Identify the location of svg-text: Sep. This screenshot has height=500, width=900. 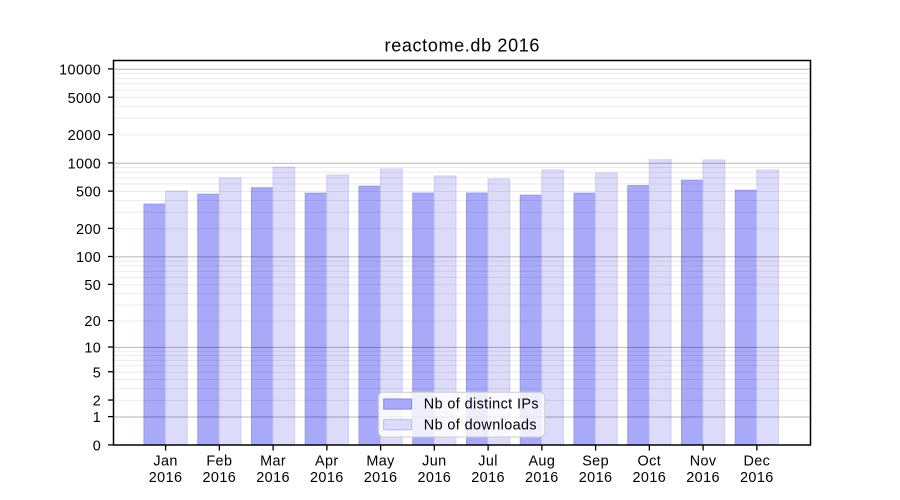
(595, 461).